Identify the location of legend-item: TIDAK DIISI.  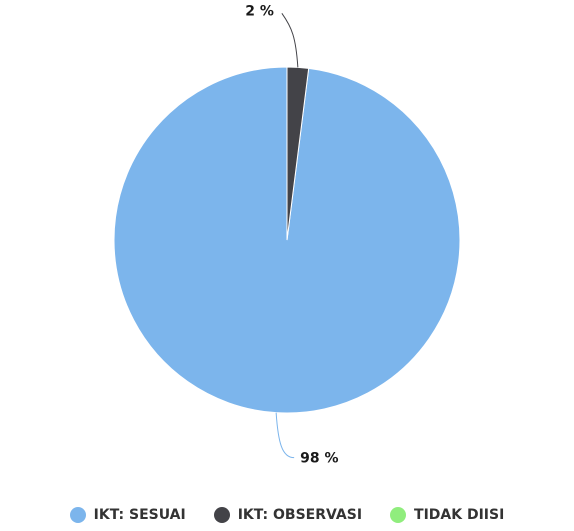
(447, 515).